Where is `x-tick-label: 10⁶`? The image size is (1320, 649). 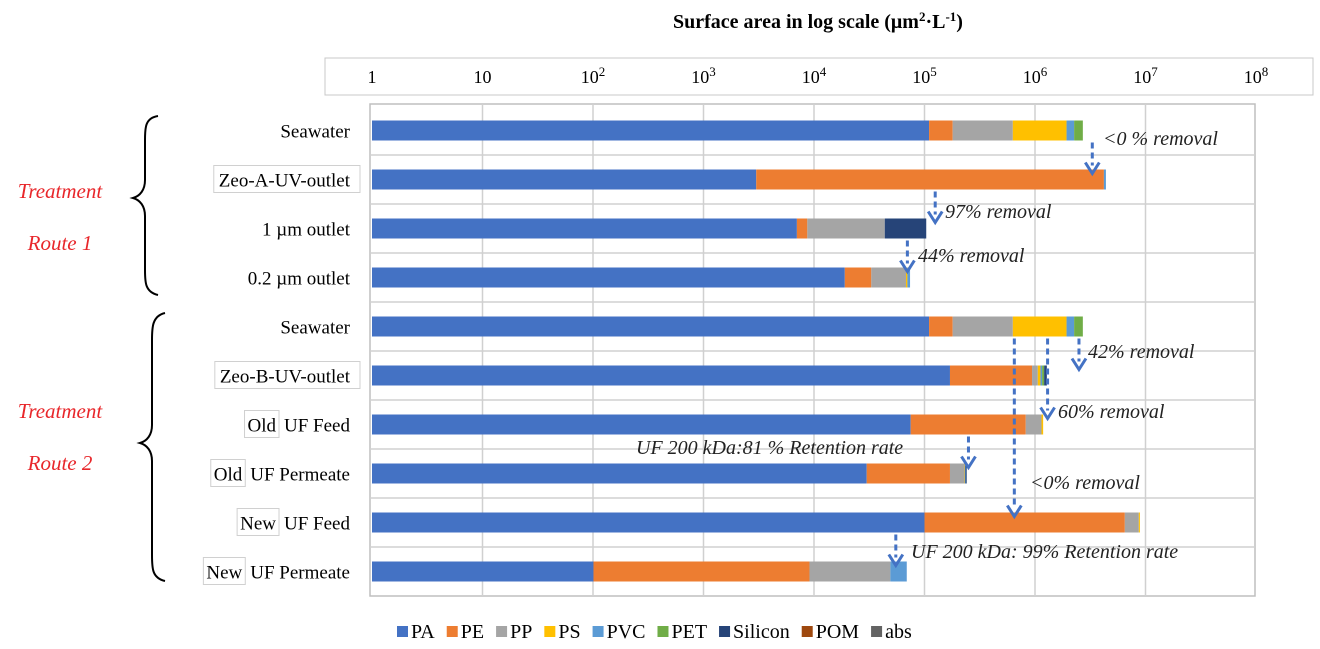
x-tick-label: 10⁶ is located at coordinates (1035, 76).